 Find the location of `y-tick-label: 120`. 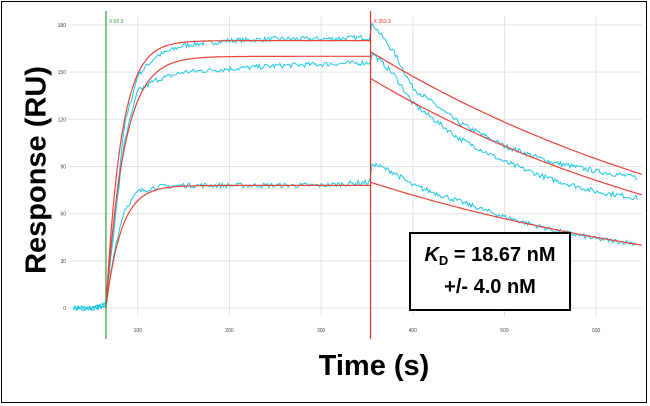

y-tick-label: 120 is located at coordinates (62, 120).